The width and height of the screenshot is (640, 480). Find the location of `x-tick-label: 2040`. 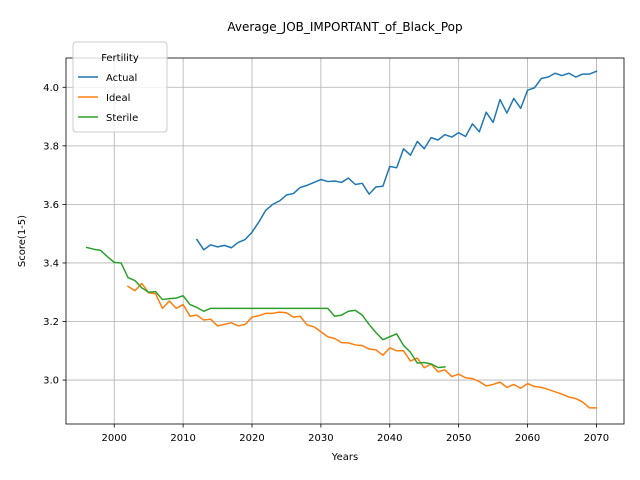

x-tick-label: 2040 is located at coordinates (389, 438).